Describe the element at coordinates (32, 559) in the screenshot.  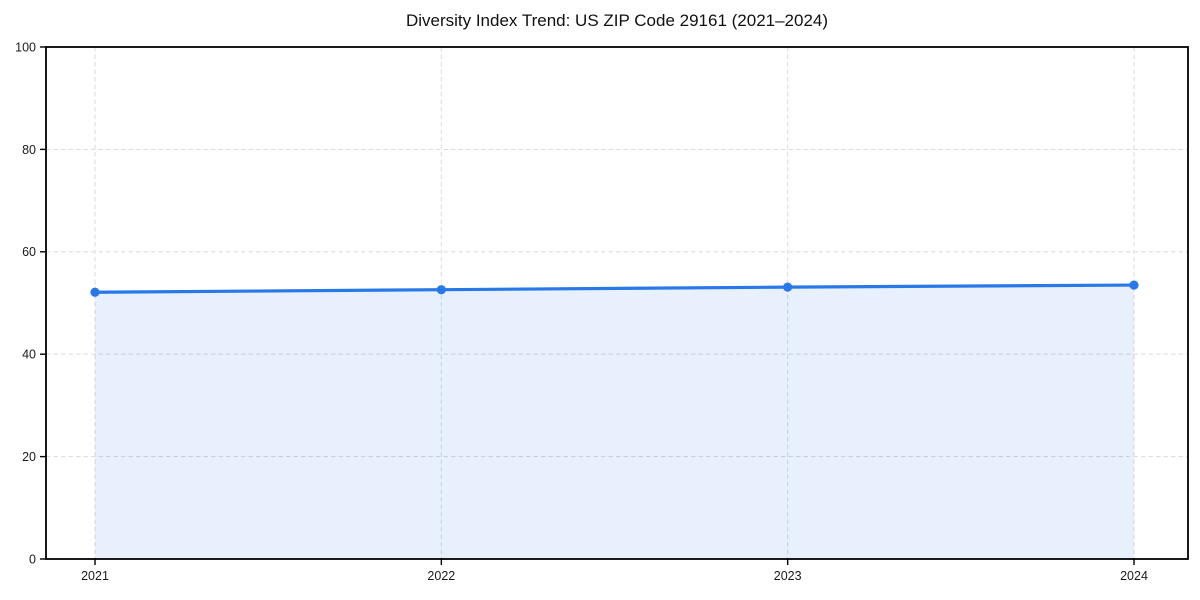
I see `y-tick-label: 0` at that location.